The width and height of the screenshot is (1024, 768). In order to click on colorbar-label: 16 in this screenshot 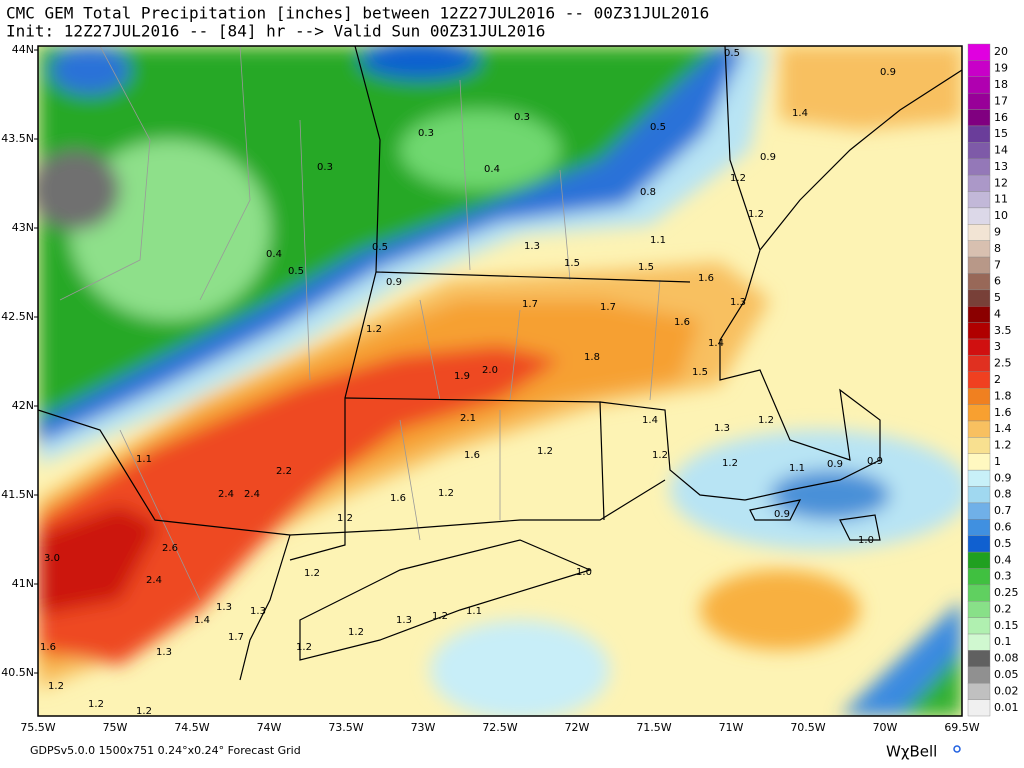, I will do `click(1001, 117)`.